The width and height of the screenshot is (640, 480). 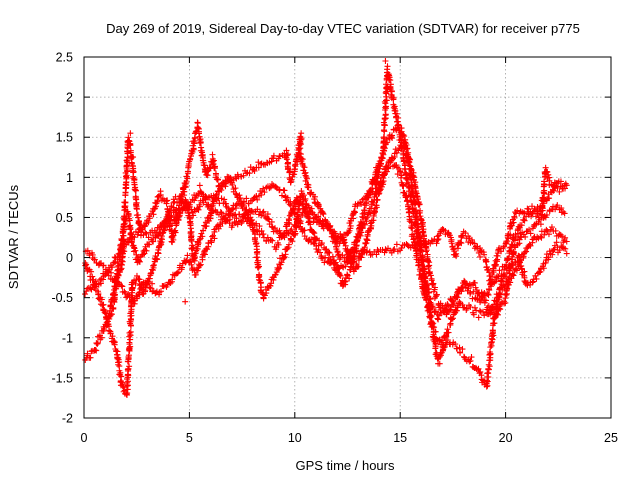 What do you see at coordinates (69, 98) in the screenshot?
I see `y-tick-label: 2` at bounding box center [69, 98].